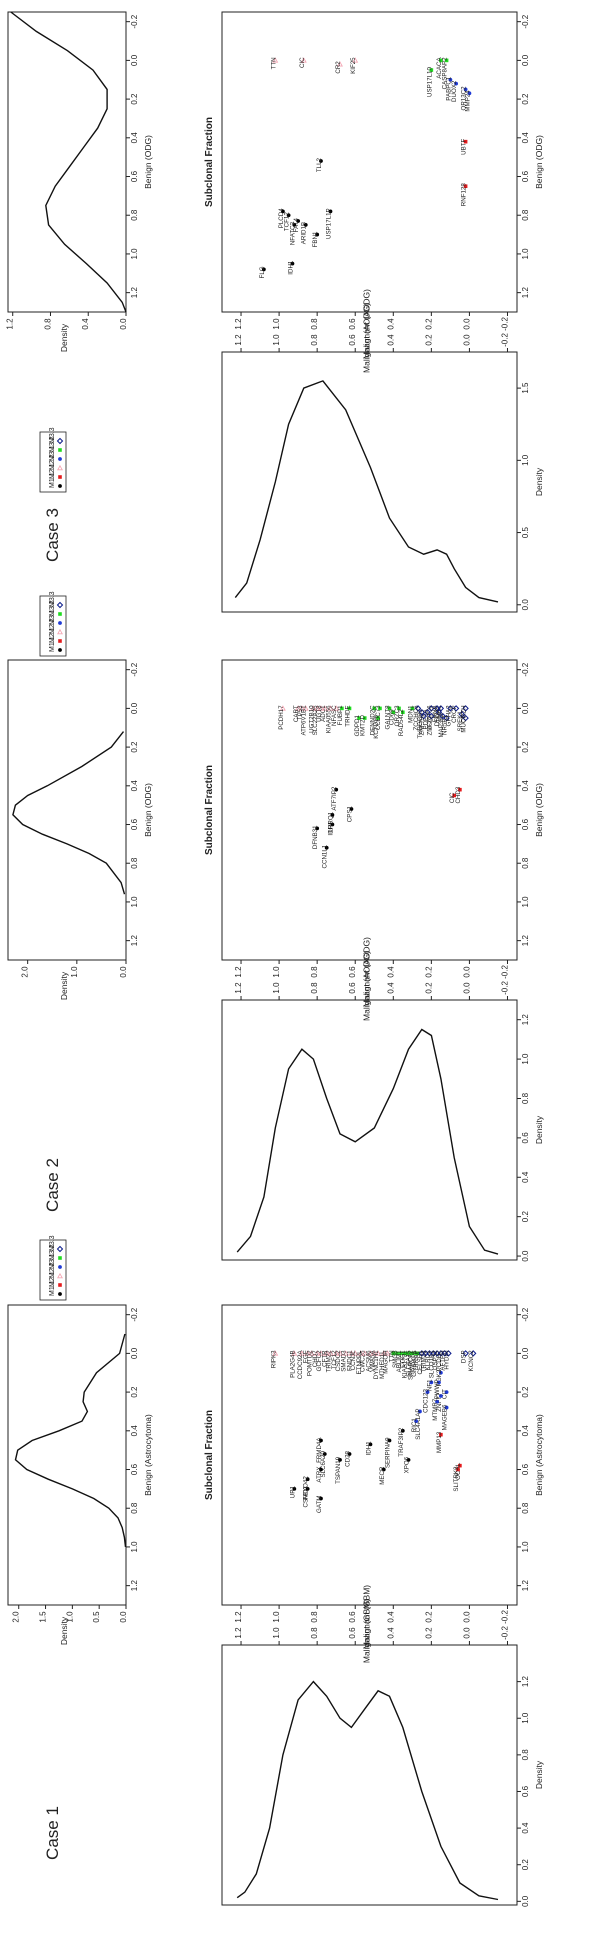 The image size is (600, 1945). I want to click on case1-malignant-density-frame, so click(369, 1775).